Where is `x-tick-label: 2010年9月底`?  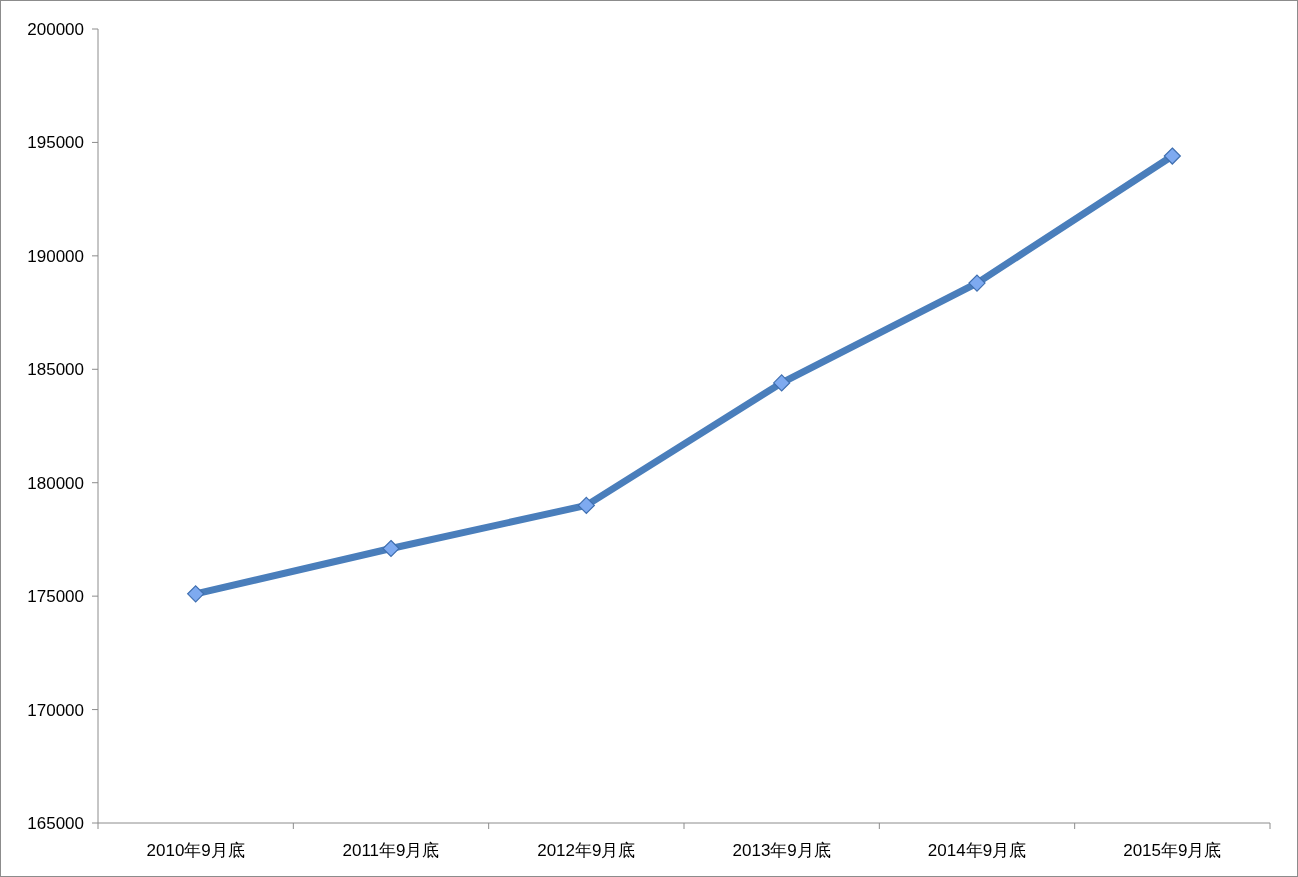
x-tick-label: 2010年9月底 is located at coordinates (195, 850).